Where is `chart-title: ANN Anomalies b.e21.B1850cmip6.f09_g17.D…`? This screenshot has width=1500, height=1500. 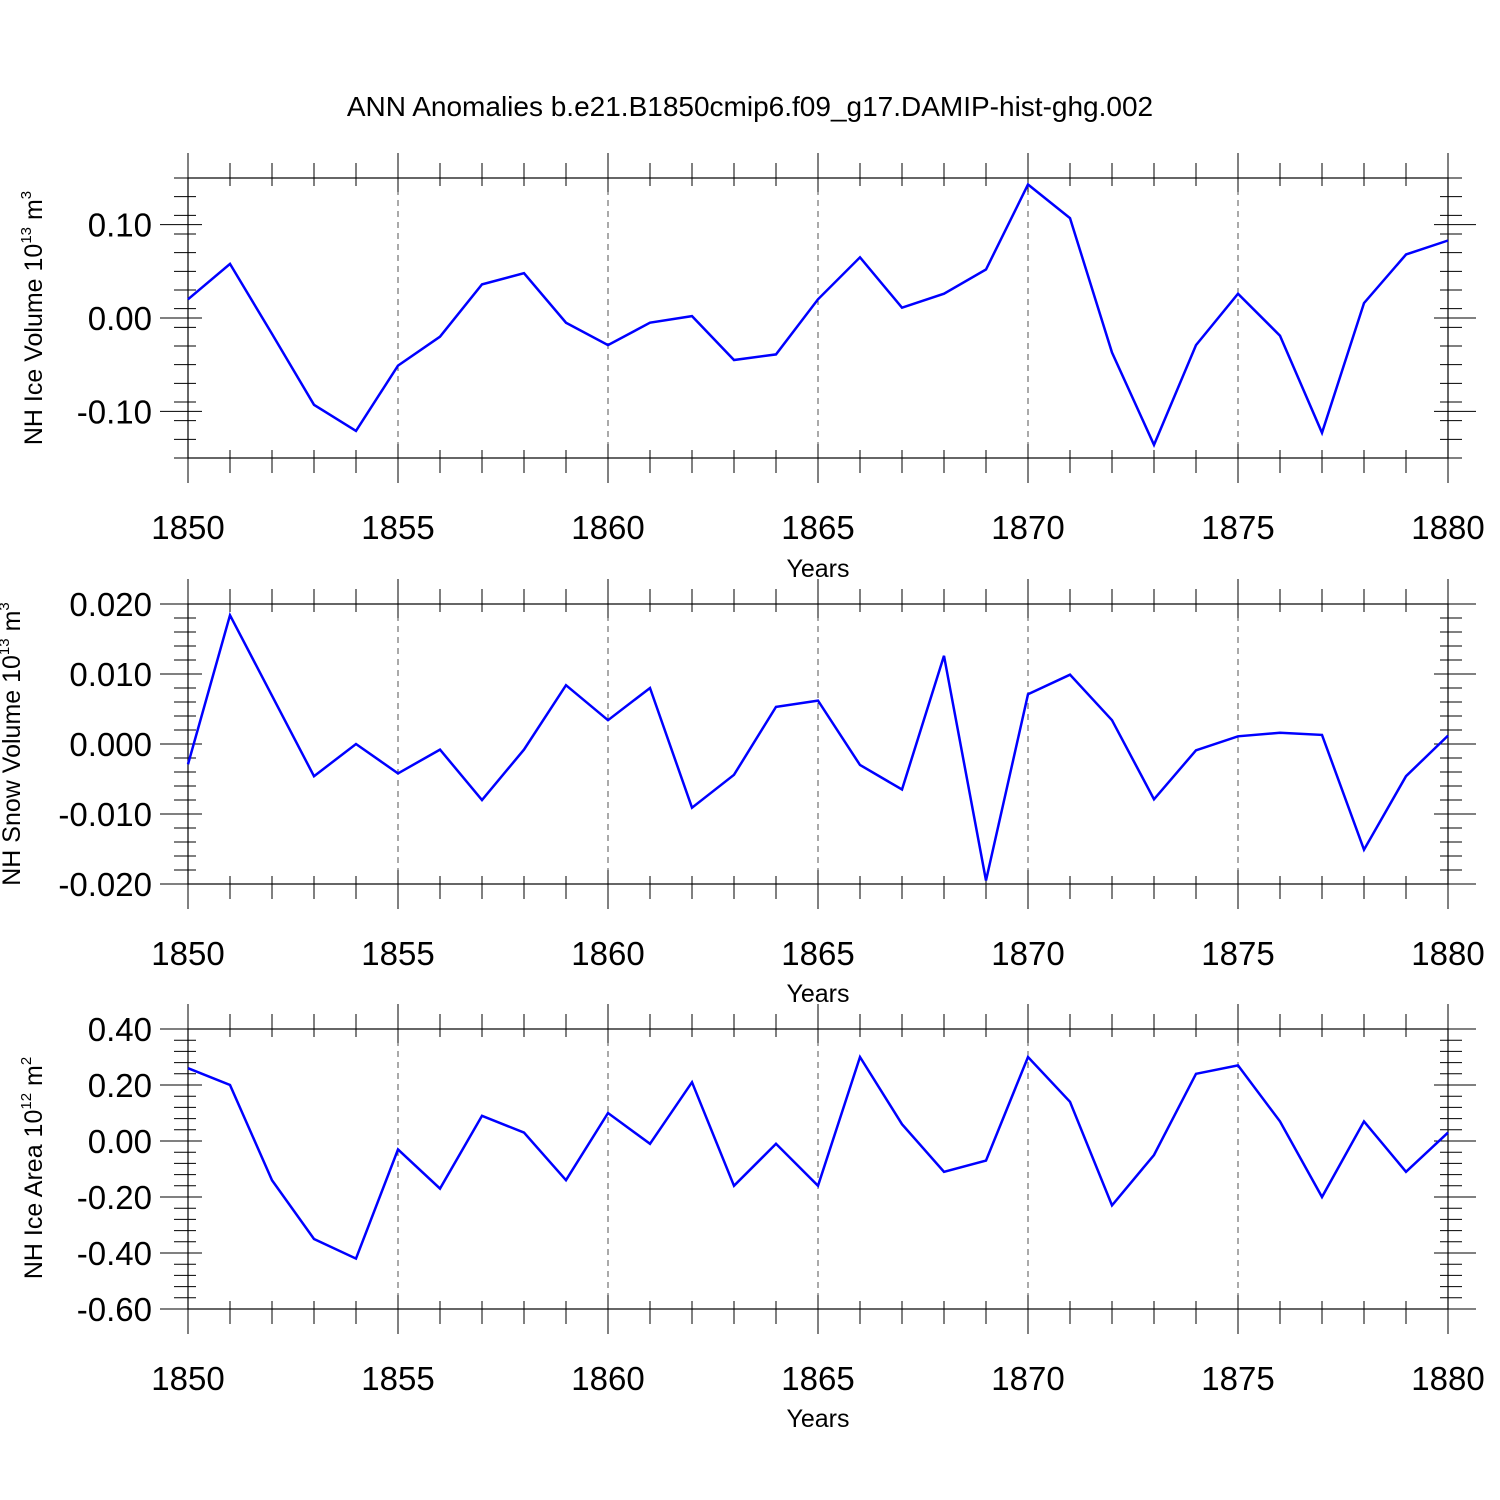 chart-title: ANN Anomalies b.e21.B1850cmip6.f09_g17.D… is located at coordinates (750, 106).